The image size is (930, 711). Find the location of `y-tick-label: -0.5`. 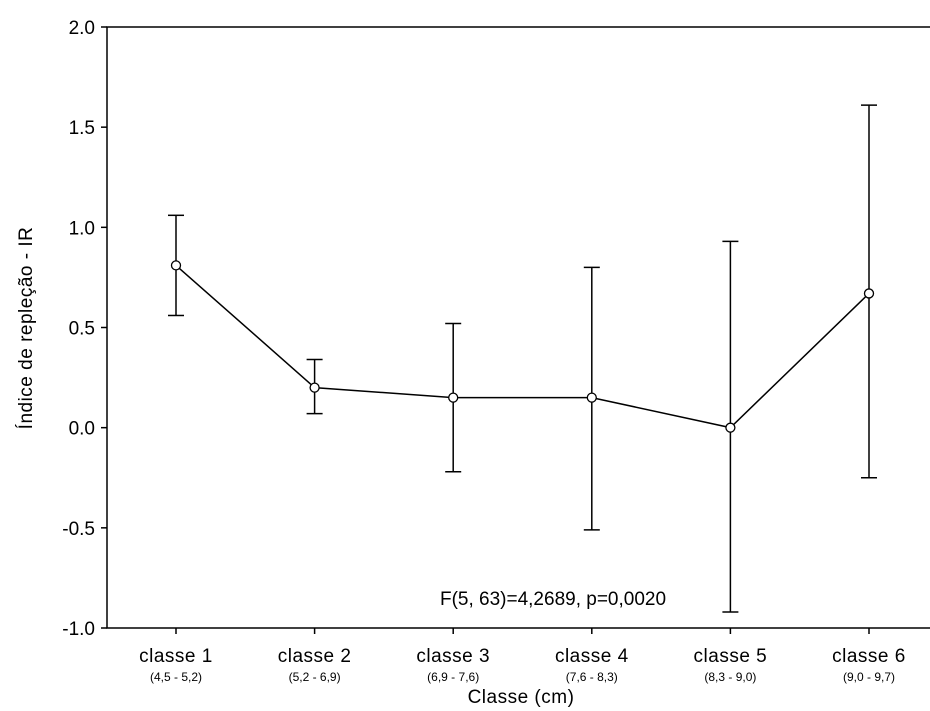

y-tick-label: -0.5 is located at coordinates (78, 529).